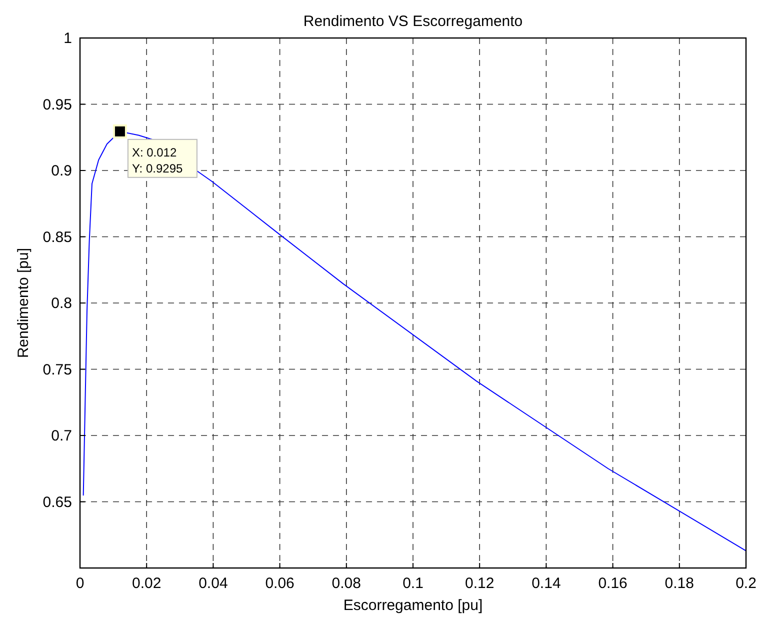 The image size is (768, 624). I want to click on y-axis-title: Rendimento [pu], so click(23, 303).